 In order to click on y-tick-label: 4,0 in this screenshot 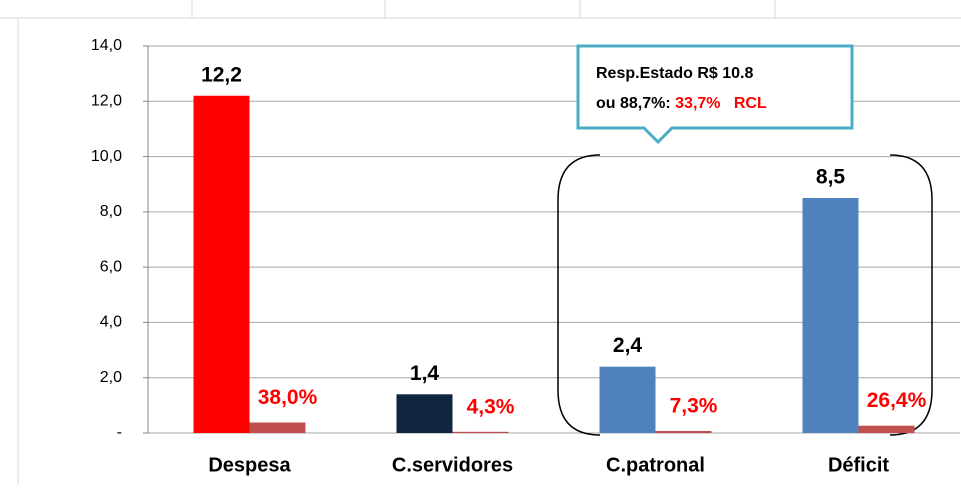, I will do `click(111, 322)`.